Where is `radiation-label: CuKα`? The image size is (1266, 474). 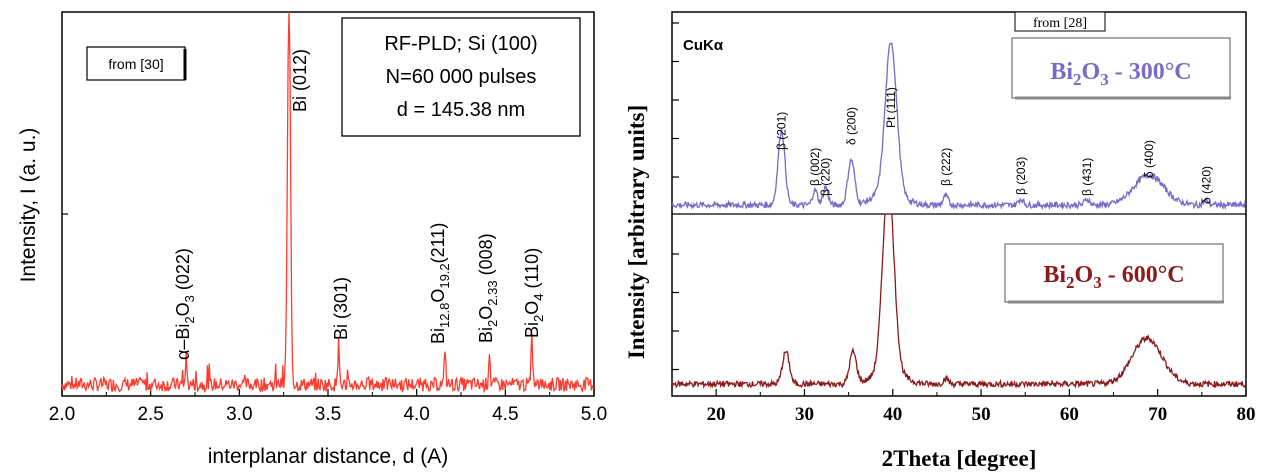 radiation-label: CuKα is located at coordinates (703, 45).